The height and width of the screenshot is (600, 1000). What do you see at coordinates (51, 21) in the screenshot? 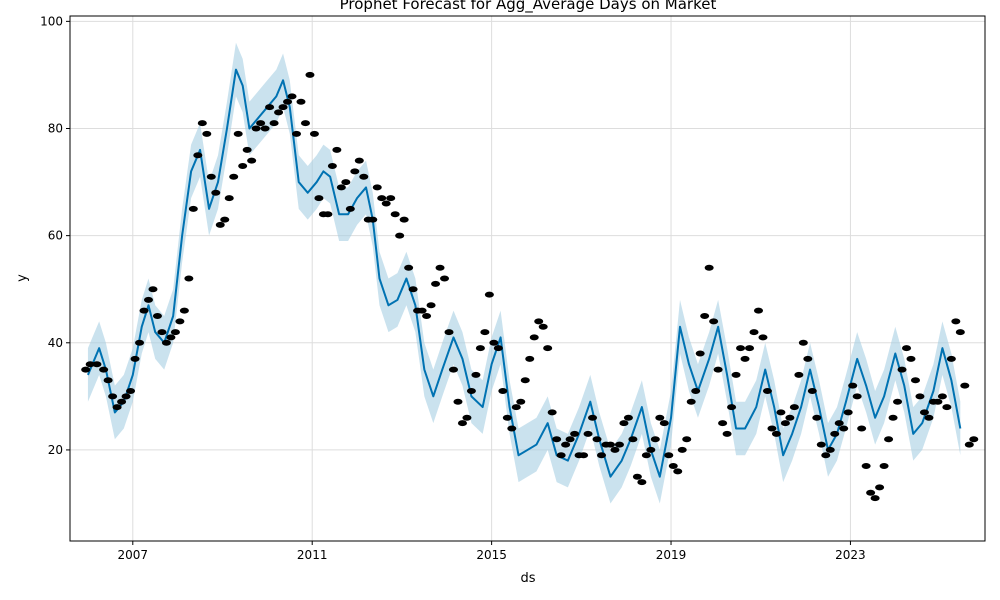
I see `y-tick-label: 100` at bounding box center [51, 21].